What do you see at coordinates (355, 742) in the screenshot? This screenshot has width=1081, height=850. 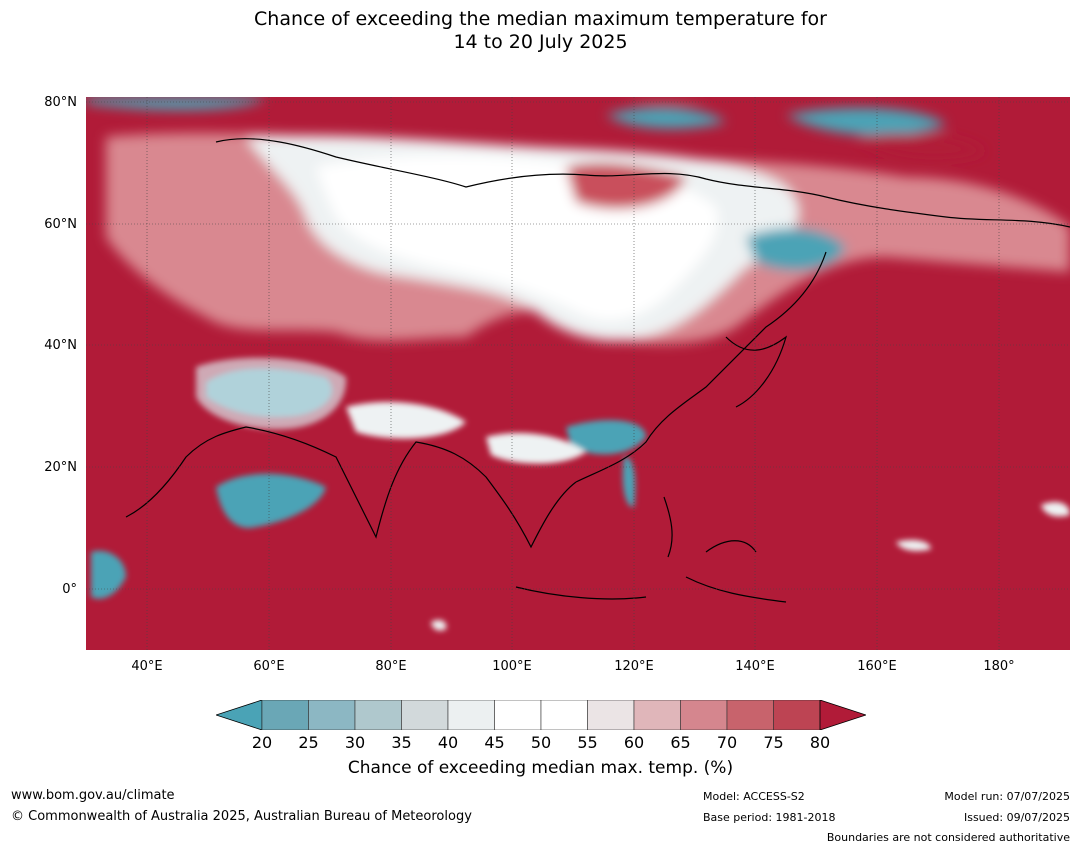 I see `colorbar-tick-label: 30` at bounding box center [355, 742].